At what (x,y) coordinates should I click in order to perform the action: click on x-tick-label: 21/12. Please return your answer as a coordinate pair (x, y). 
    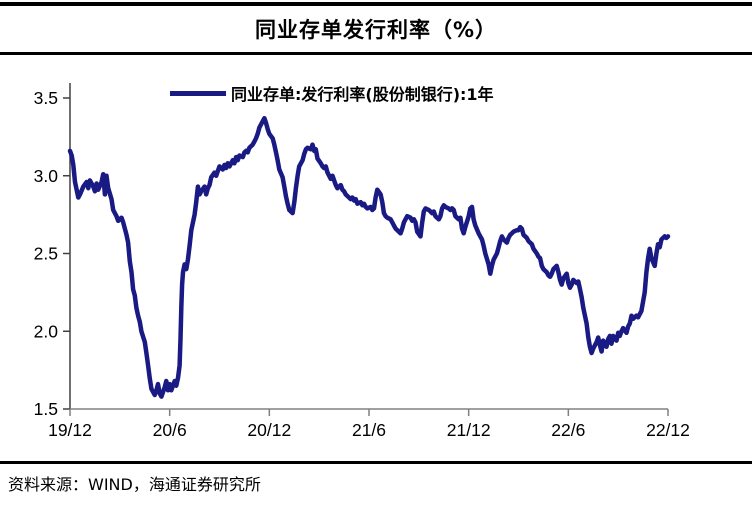
    Looking at the image, I should click on (469, 430).